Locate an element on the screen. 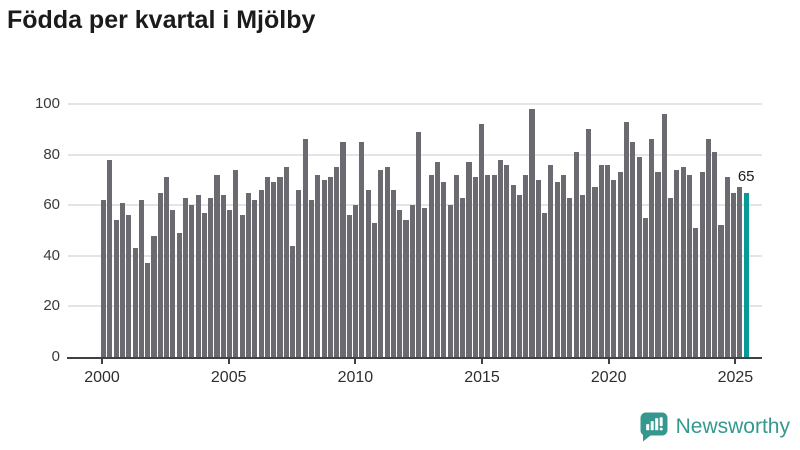  y-tick-label: 80 is located at coordinates (51, 154).